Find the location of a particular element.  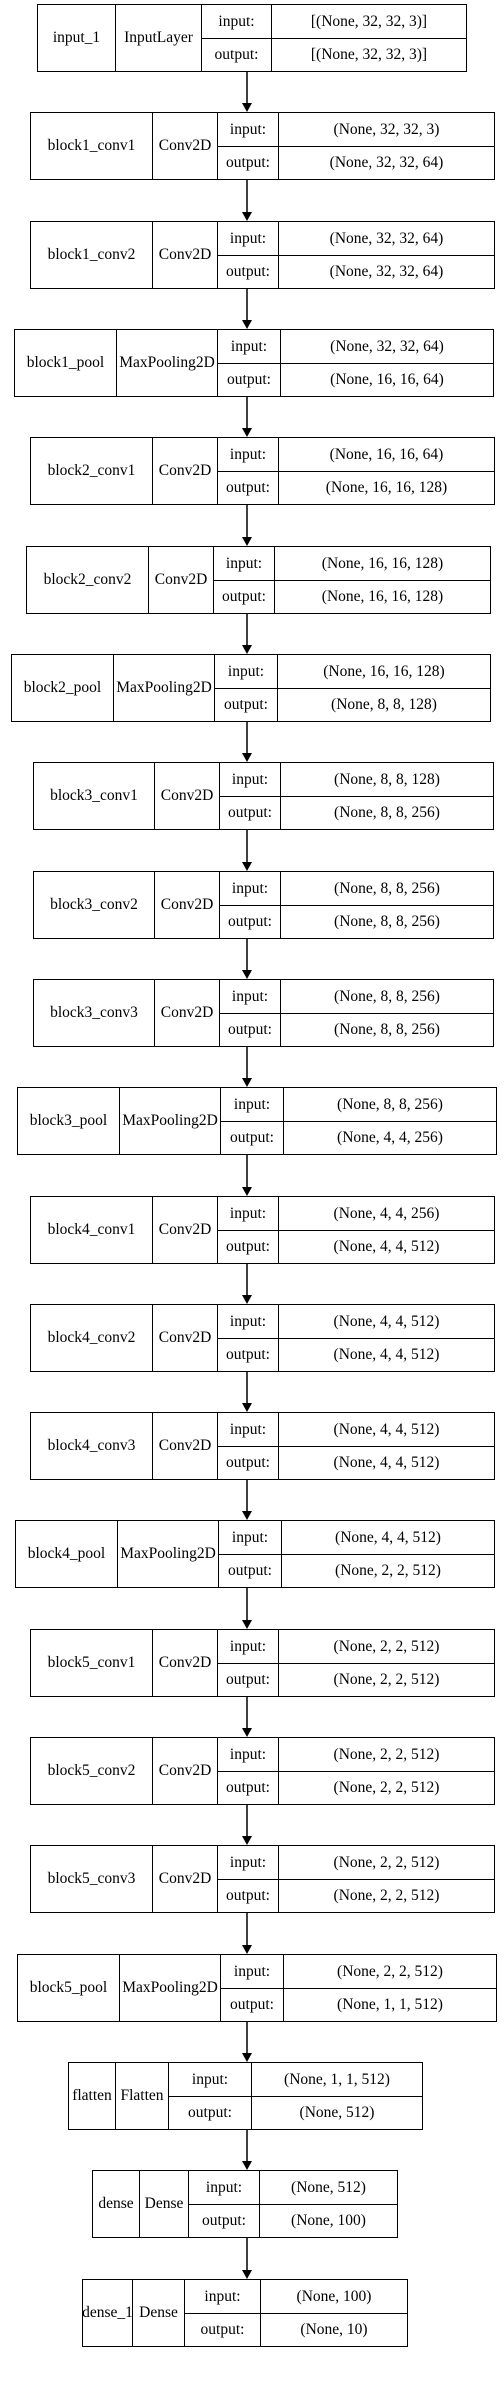

io-shape-column: (None, 8, 8, 256) (None, 8, 8, 256) is located at coordinates (386, 905).